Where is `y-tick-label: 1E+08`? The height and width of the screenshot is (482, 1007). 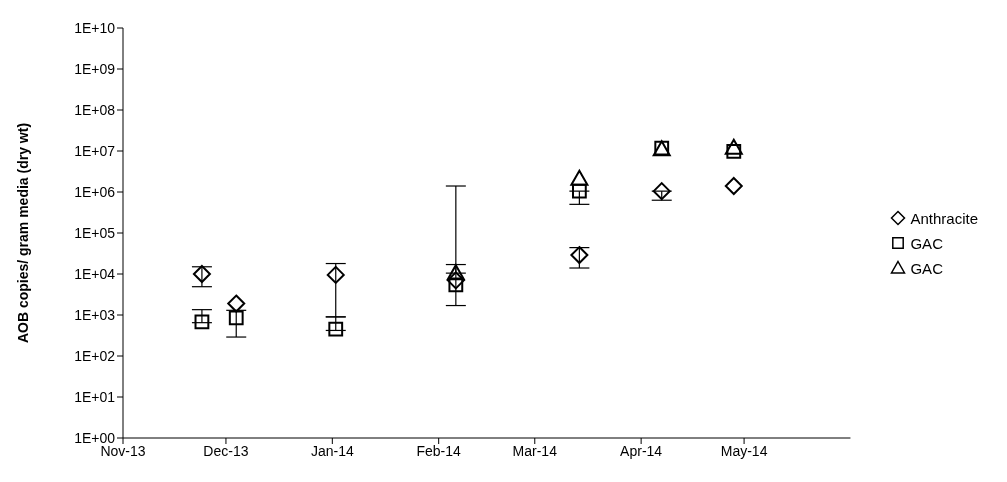 y-tick-label: 1E+08 is located at coordinates (95, 109).